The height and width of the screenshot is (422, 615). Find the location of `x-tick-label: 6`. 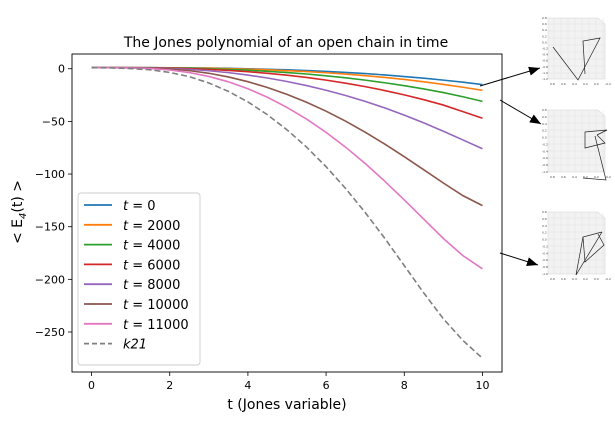

x-tick-label: 6 is located at coordinates (326, 385).